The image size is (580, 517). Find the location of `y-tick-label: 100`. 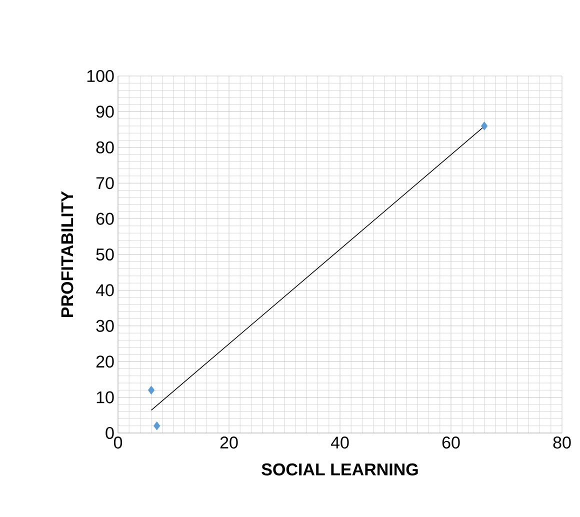

y-tick-label: 100 is located at coordinates (100, 76).